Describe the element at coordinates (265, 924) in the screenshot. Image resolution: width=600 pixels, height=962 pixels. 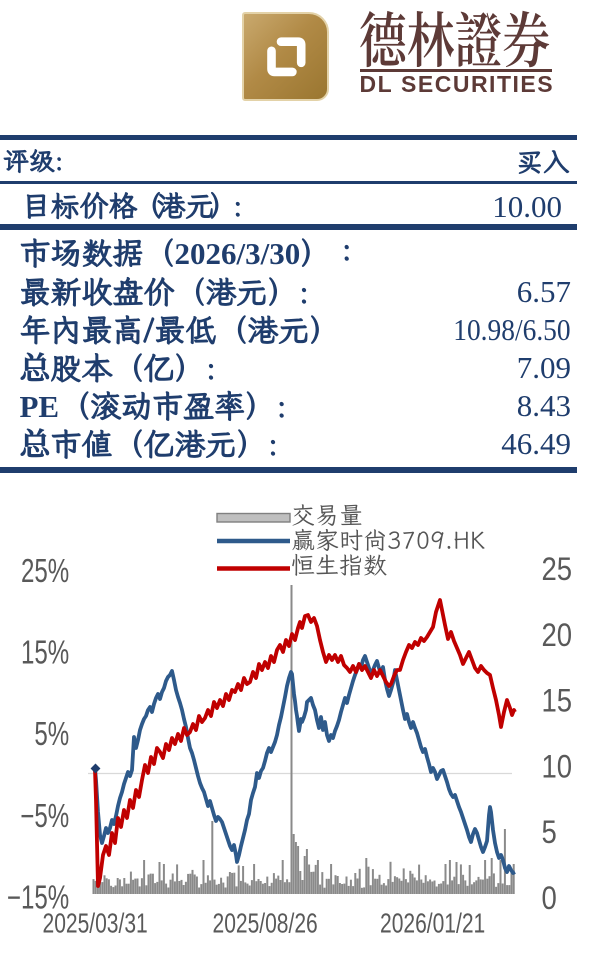
I see `svg-text: 2025/08/26` at that location.